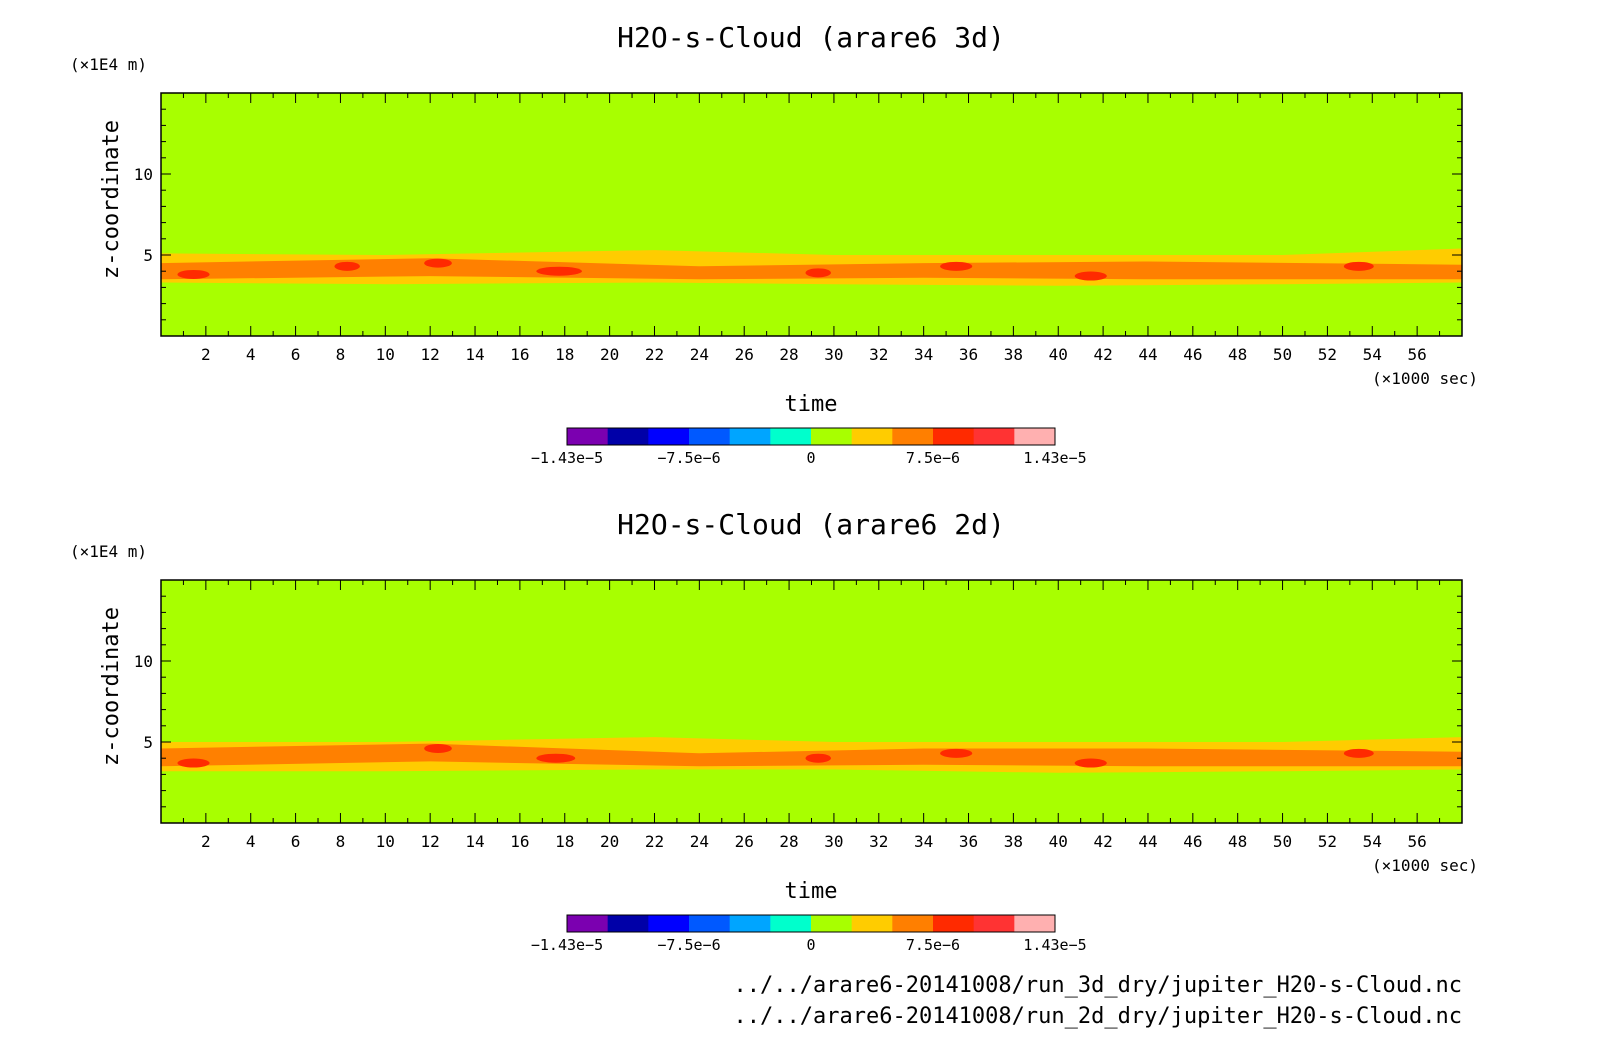  Describe the element at coordinates (1058, 841) in the screenshot. I see `x-tick-label: 40` at that location.